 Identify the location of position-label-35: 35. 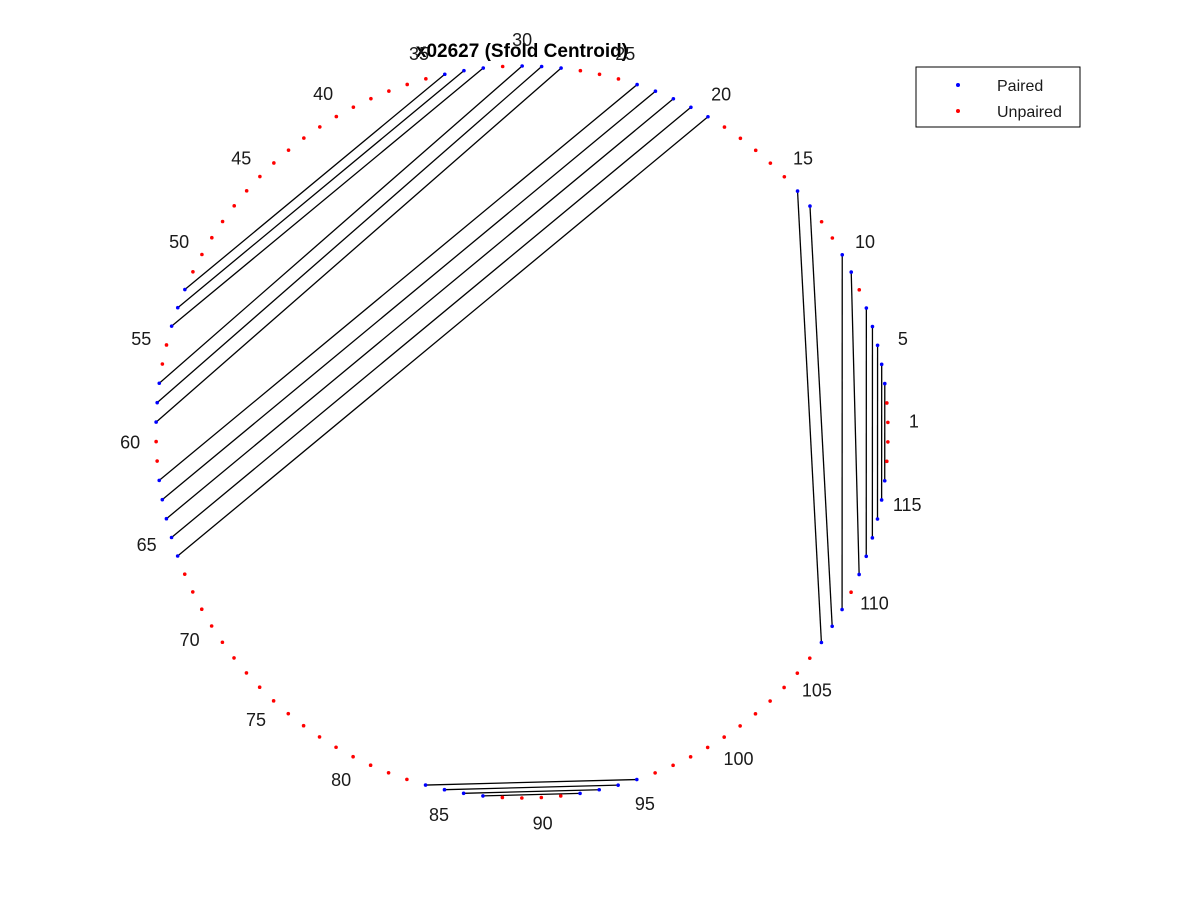
(419, 54).